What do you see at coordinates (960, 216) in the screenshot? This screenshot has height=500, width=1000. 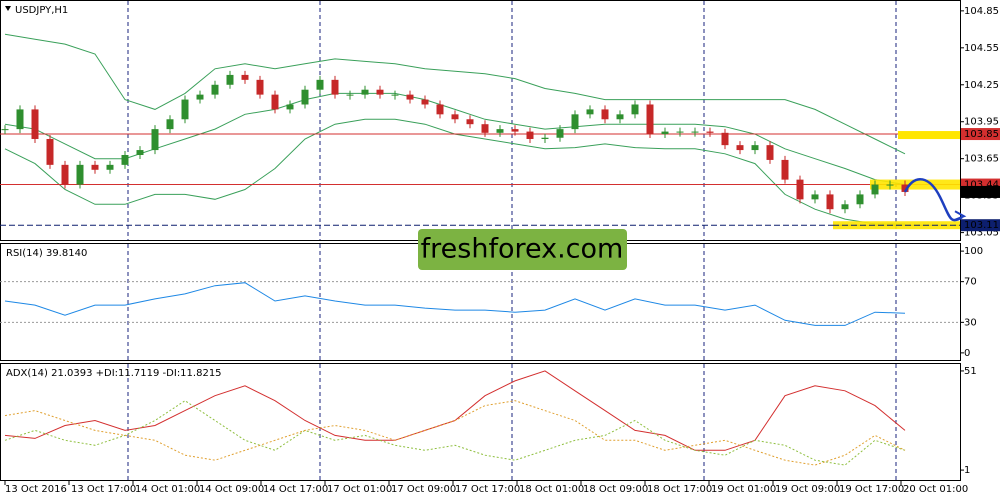 I see `forecast-arrowhead` at bounding box center [960, 216].